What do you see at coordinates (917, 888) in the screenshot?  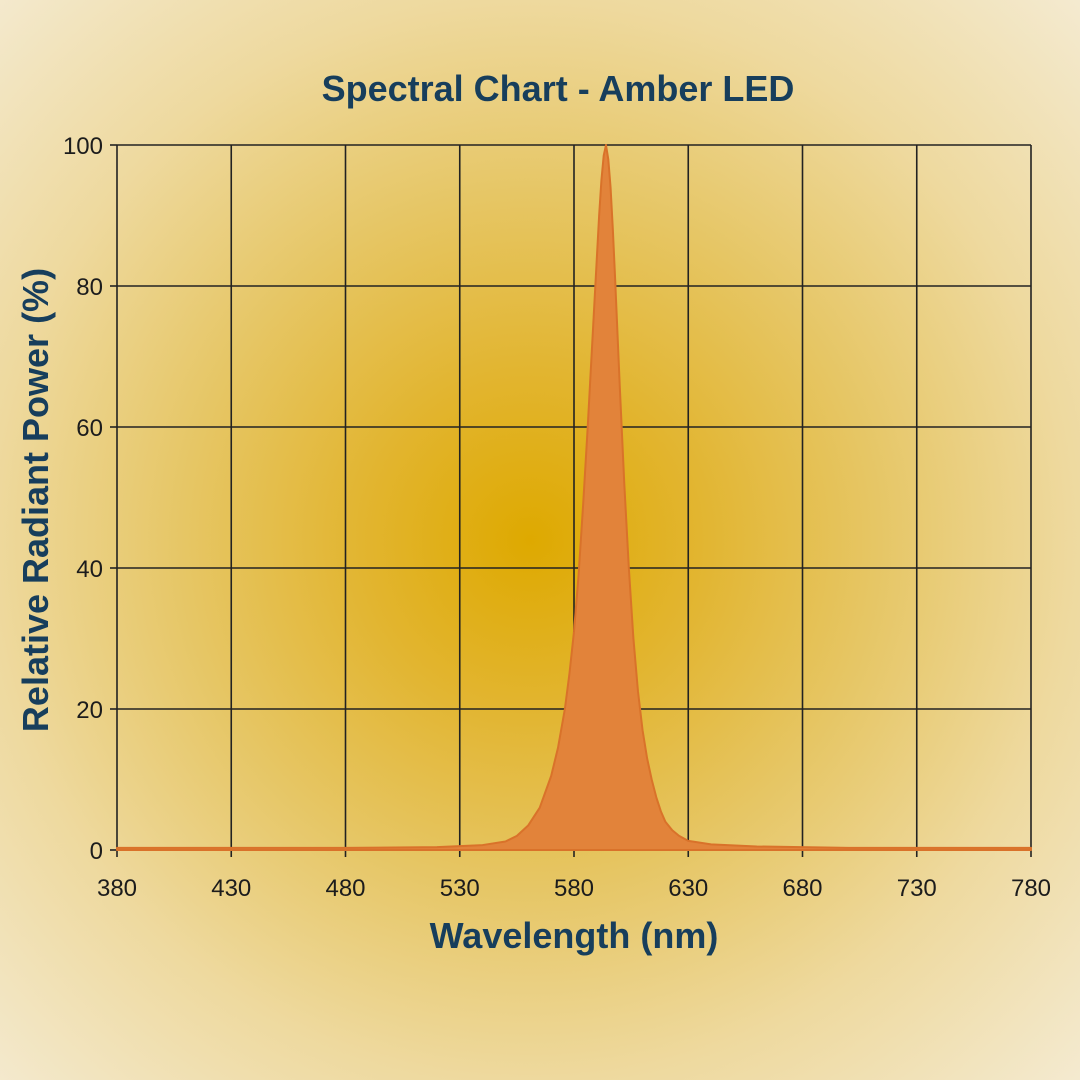 I see `x-tick-label: 730` at bounding box center [917, 888].